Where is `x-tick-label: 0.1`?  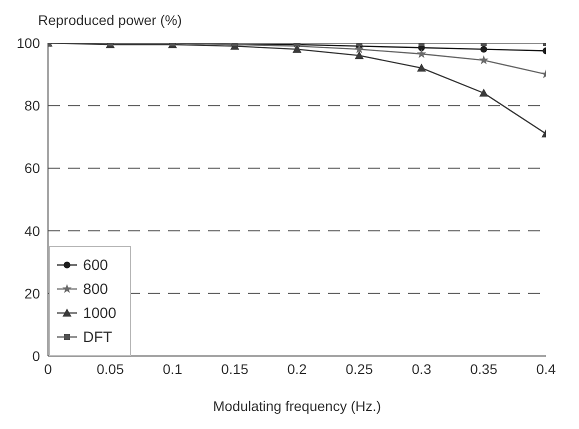 x-tick-label: 0.1 is located at coordinates (172, 368).